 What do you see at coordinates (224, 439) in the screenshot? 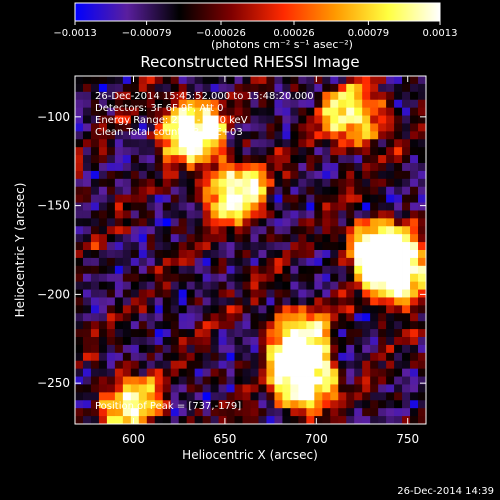
I see `x-tick-label: 650` at bounding box center [224, 439].